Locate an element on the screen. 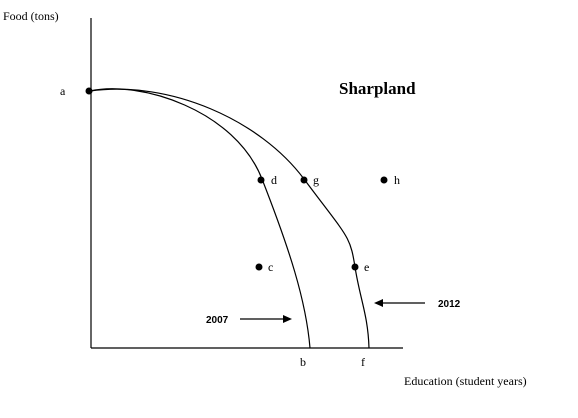 This screenshot has height=418, width=578. curve-2007-arrowhead is located at coordinates (287, 319).